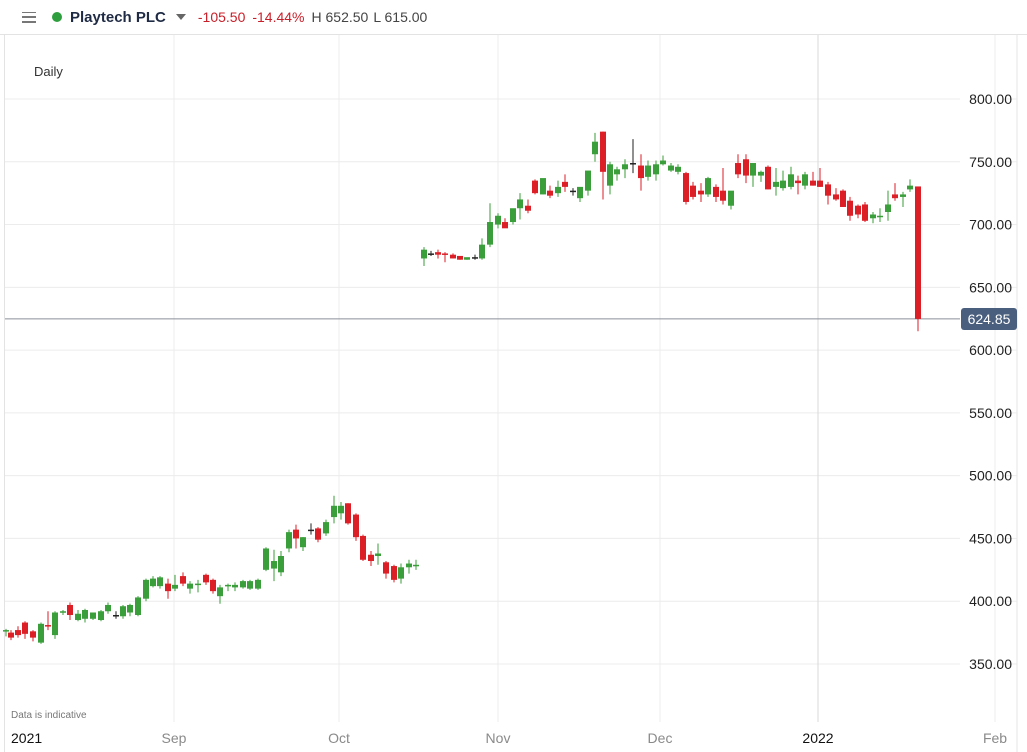 This screenshot has height=752, width=1027. I want to click on disclaimer-text: Data is indicative, so click(49, 715).